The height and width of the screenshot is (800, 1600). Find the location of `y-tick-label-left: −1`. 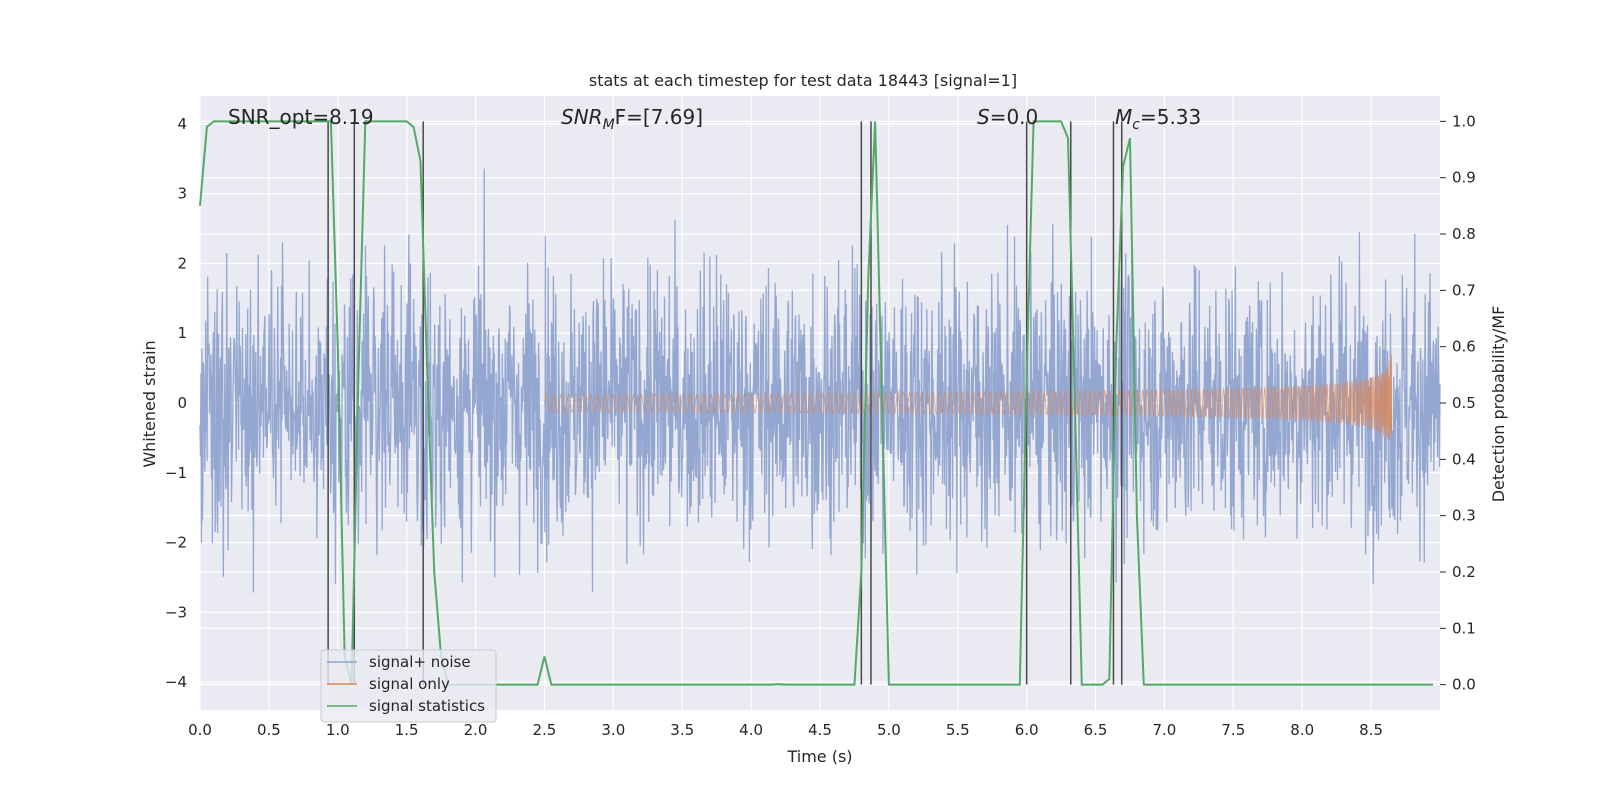

y-tick-label-left: −1 is located at coordinates (176, 473).